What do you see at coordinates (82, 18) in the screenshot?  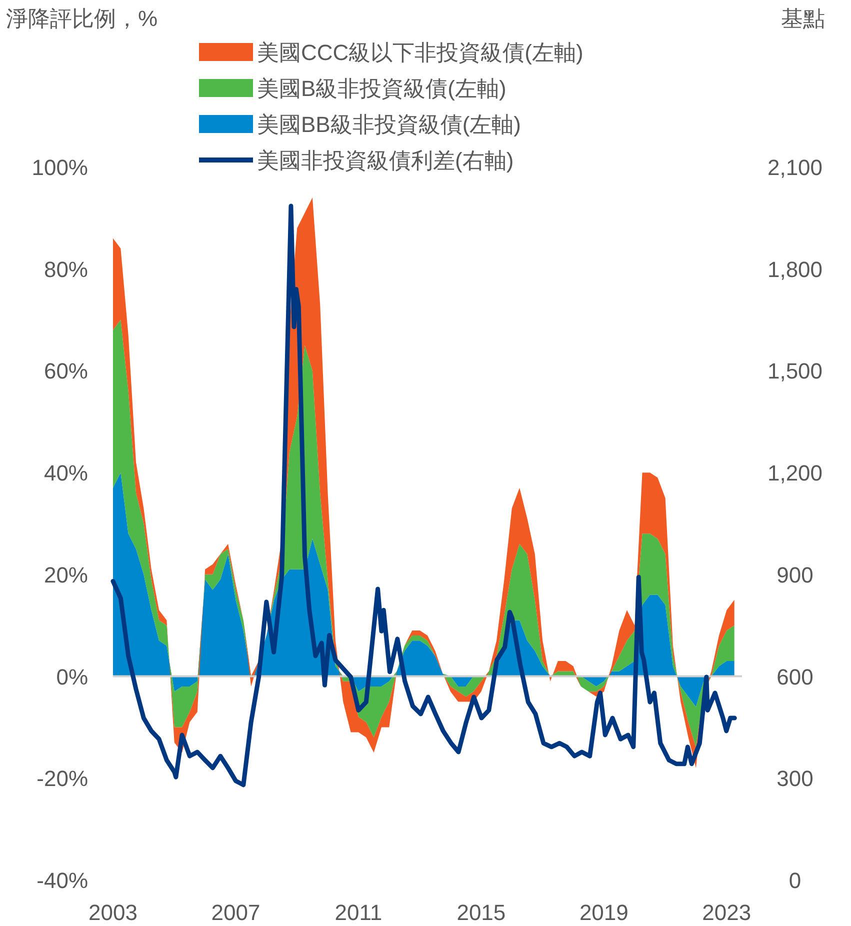 I see `text: 淨降評比例，%` at bounding box center [82, 18].